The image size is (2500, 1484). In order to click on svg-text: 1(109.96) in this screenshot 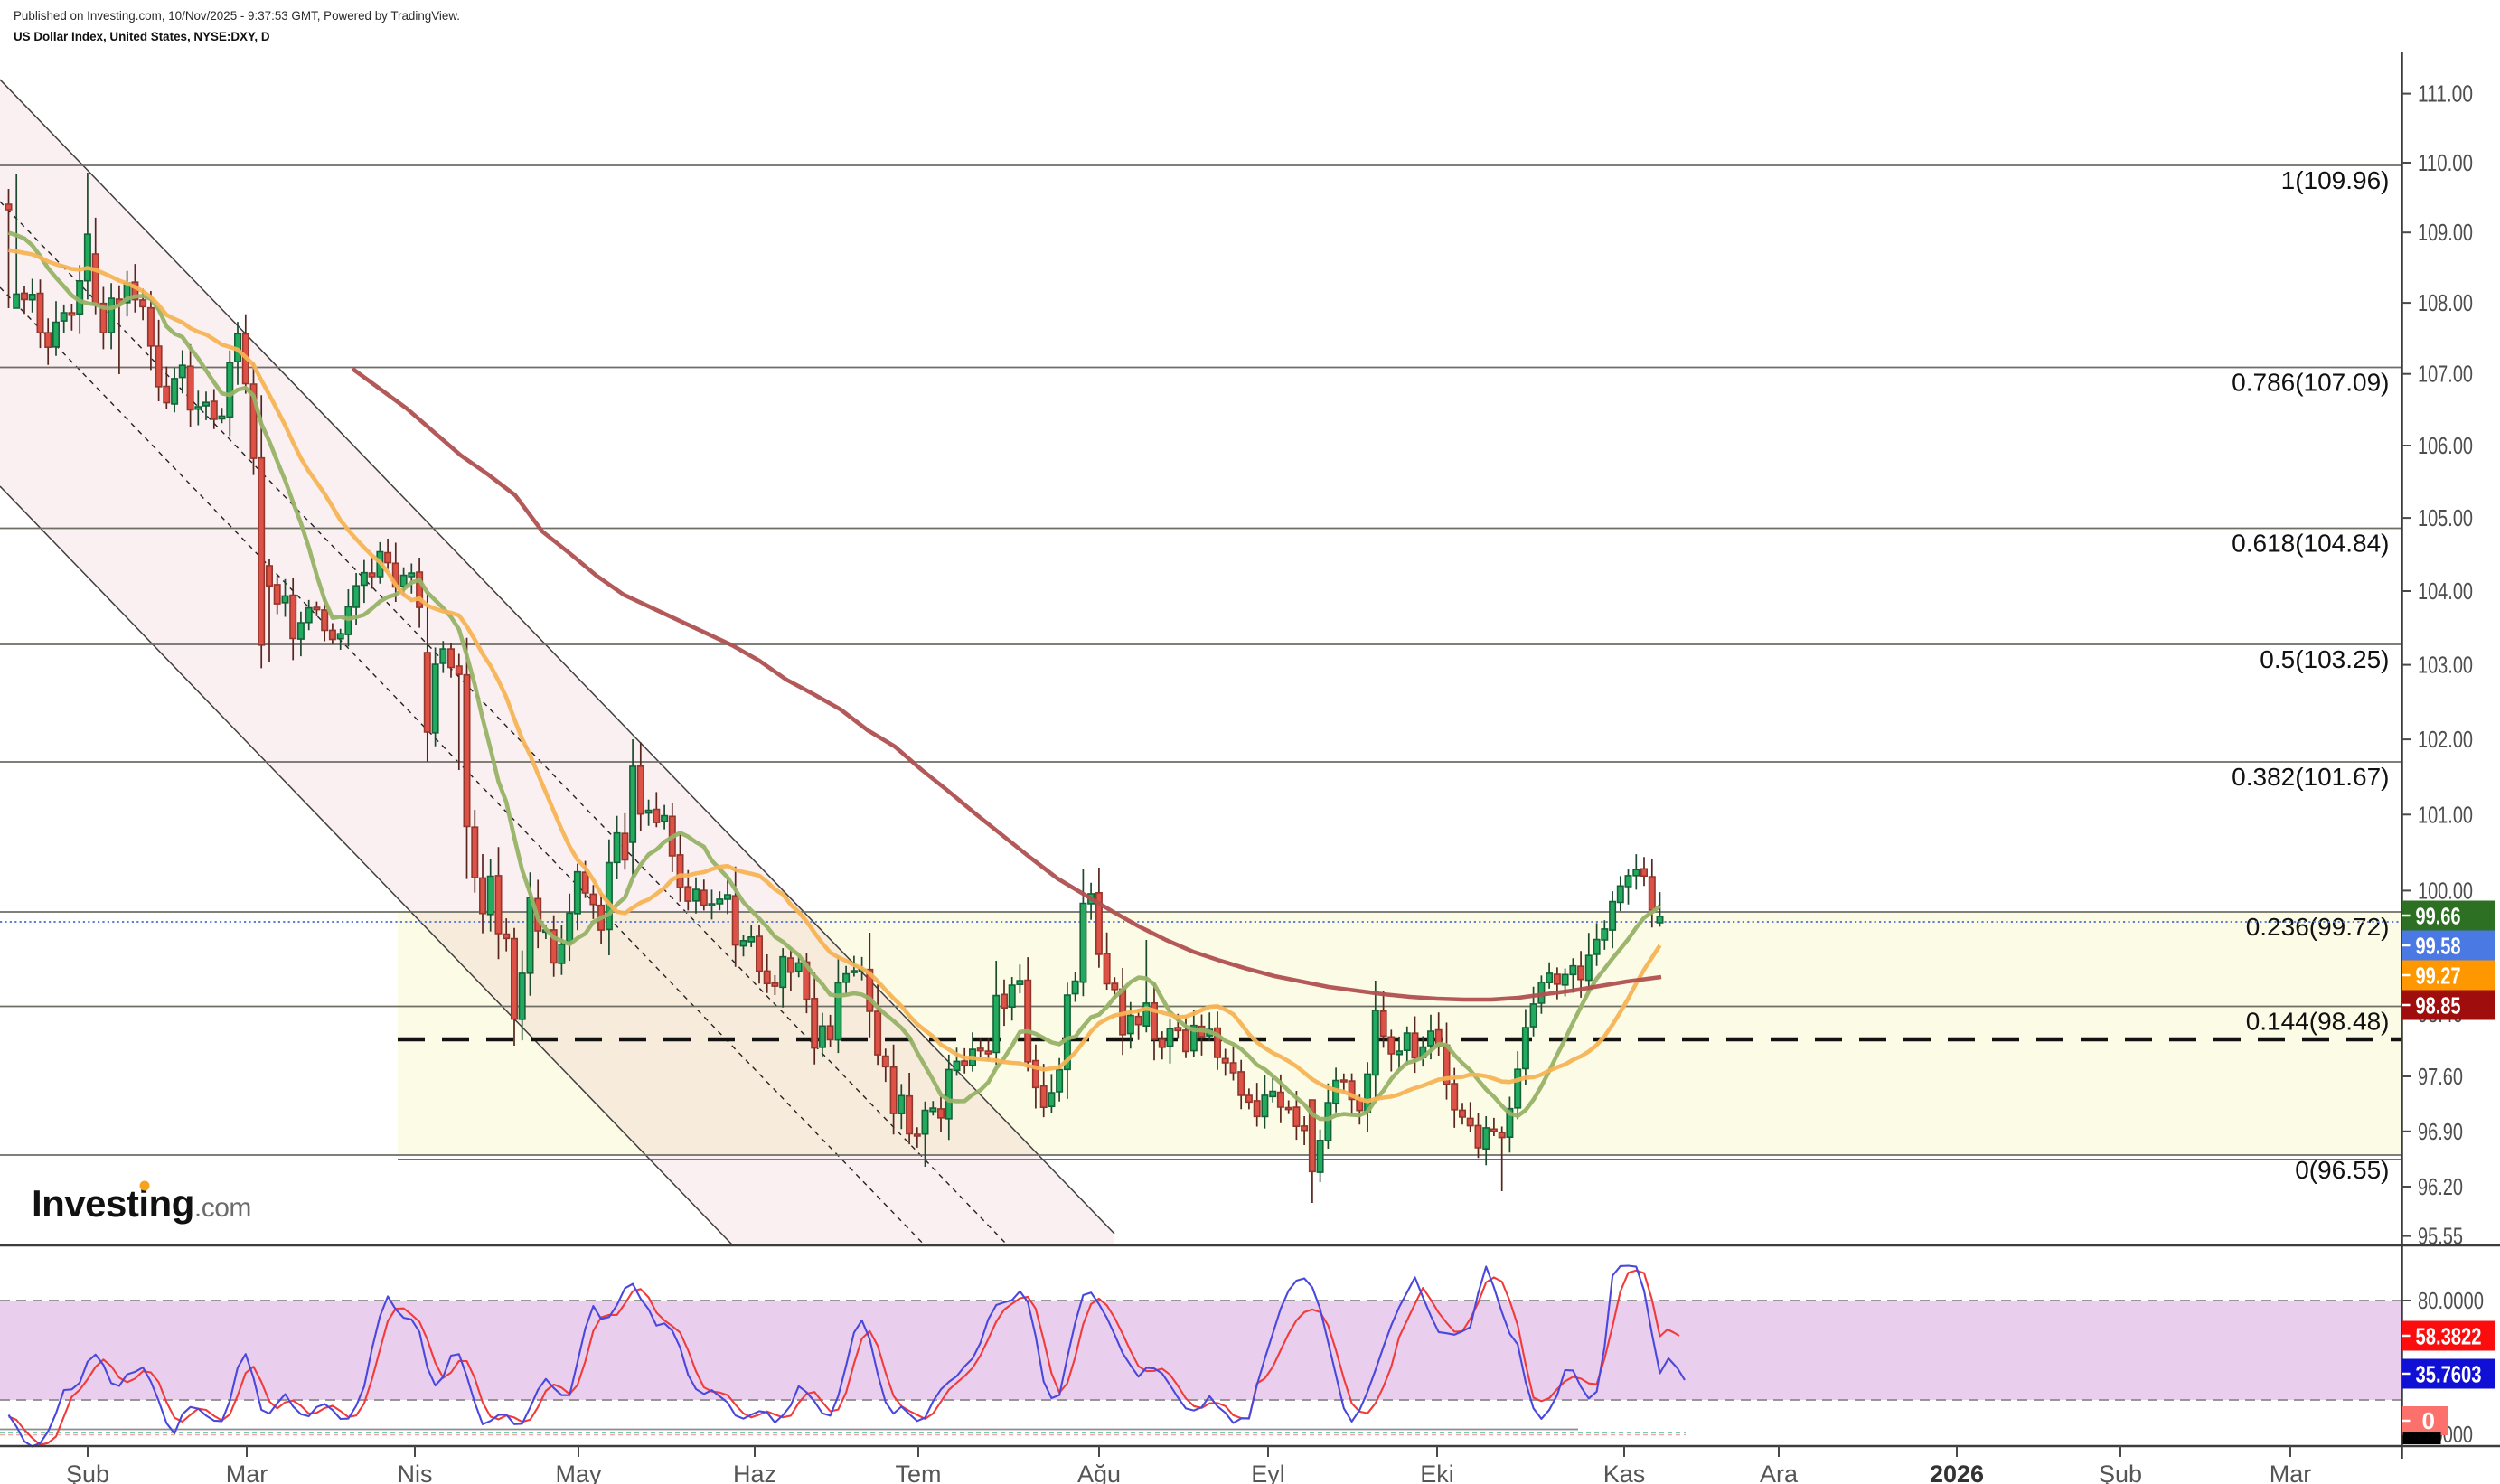, I will do `click(2336, 180)`.